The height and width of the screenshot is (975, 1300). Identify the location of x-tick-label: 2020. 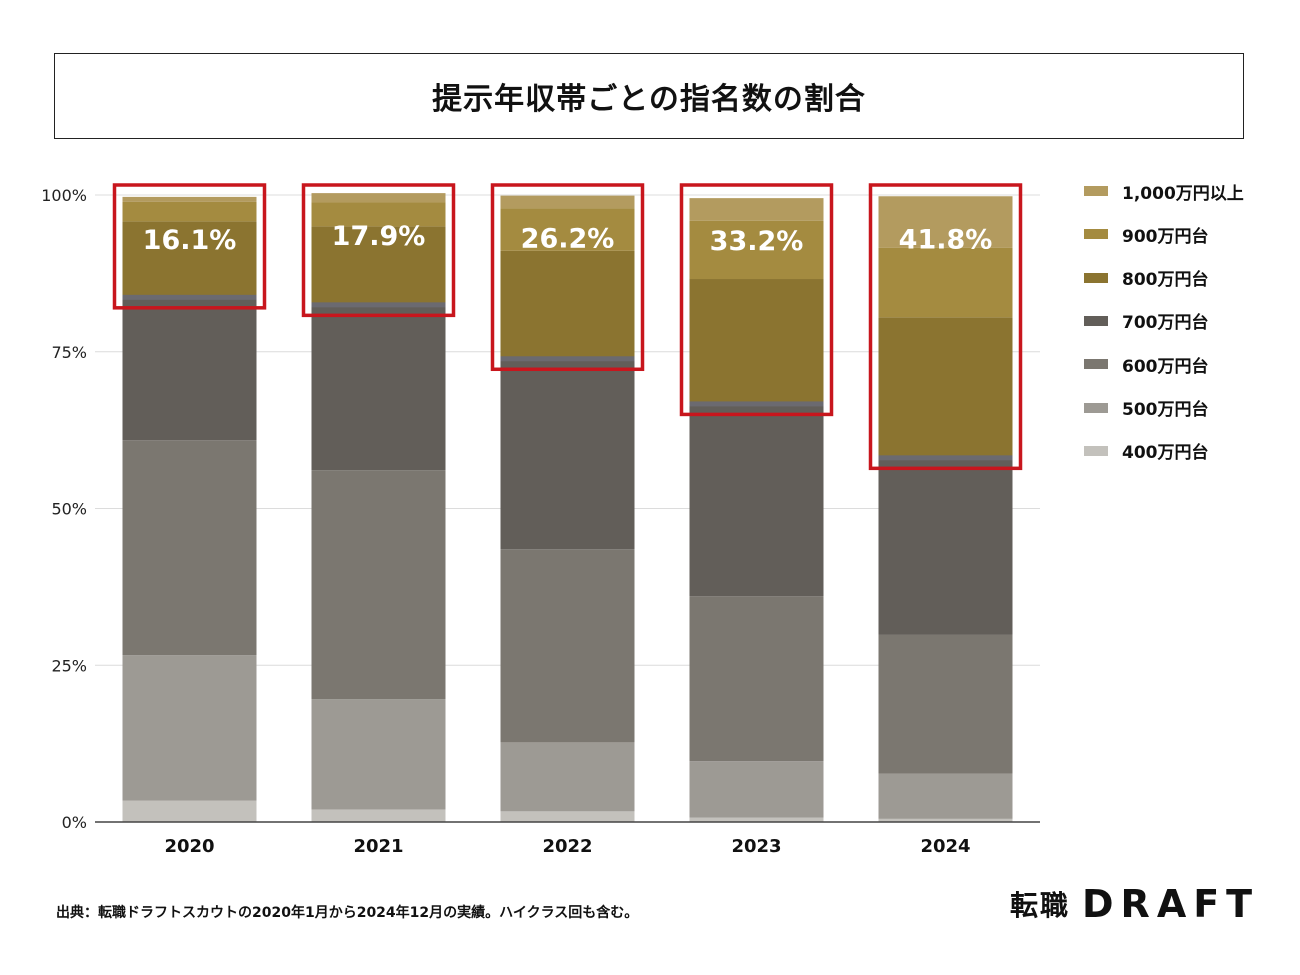
(189, 846).